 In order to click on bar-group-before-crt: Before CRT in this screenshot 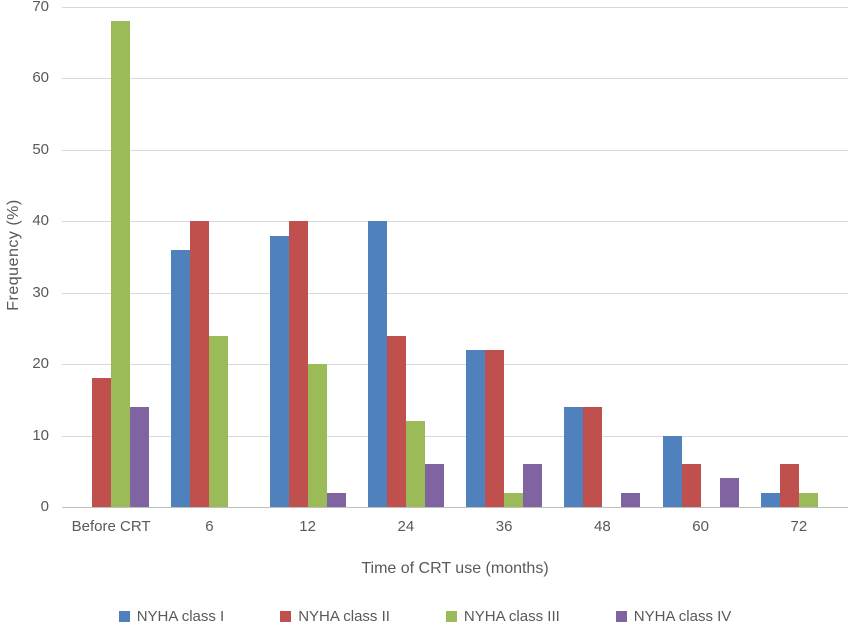, I will do `click(111, 271)`.